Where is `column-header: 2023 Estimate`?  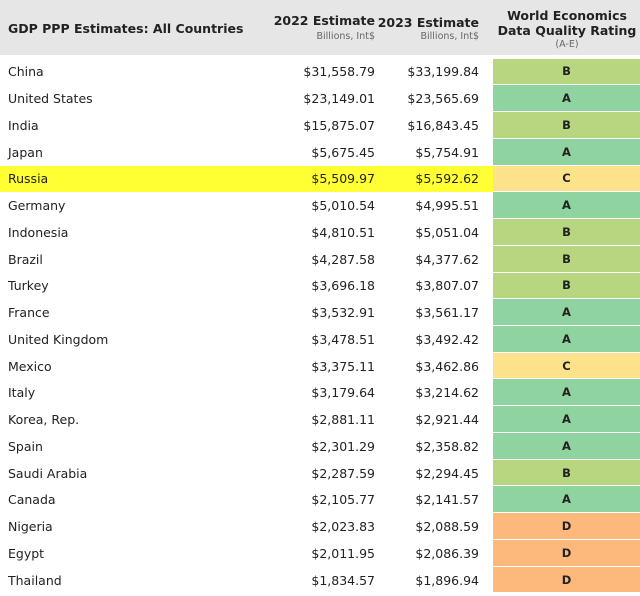 column-header: 2023 Estimate is located at coordinates (428, 22).